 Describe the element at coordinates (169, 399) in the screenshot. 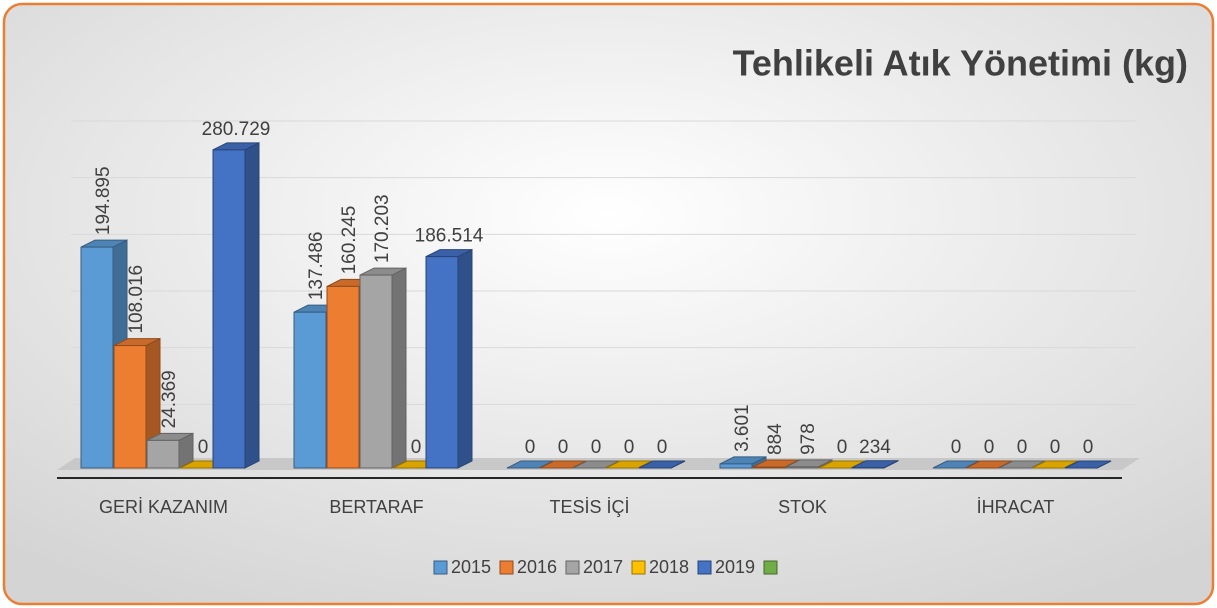

I see `data-label: 24.369` at that location.